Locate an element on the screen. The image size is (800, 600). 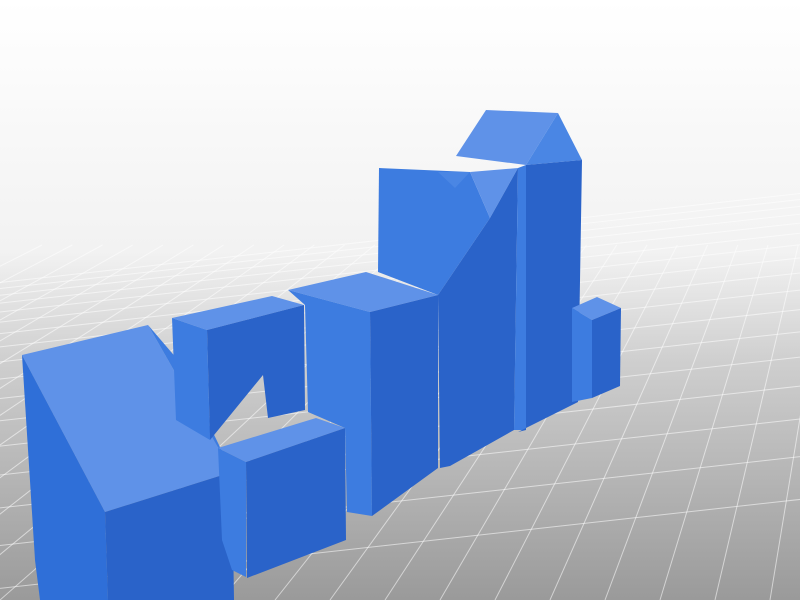
small-cube-right is located at coordinates (596, 349).